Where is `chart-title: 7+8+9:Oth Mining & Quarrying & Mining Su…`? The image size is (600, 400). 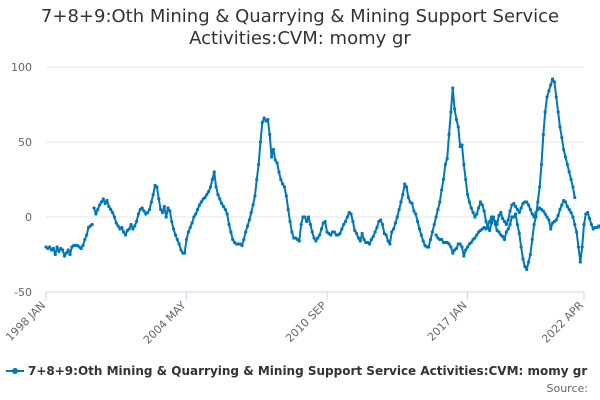
chart-title: 7+8+9:Oth Mining & Quarrying & Mining Su… is located at coordinates (300, 28).